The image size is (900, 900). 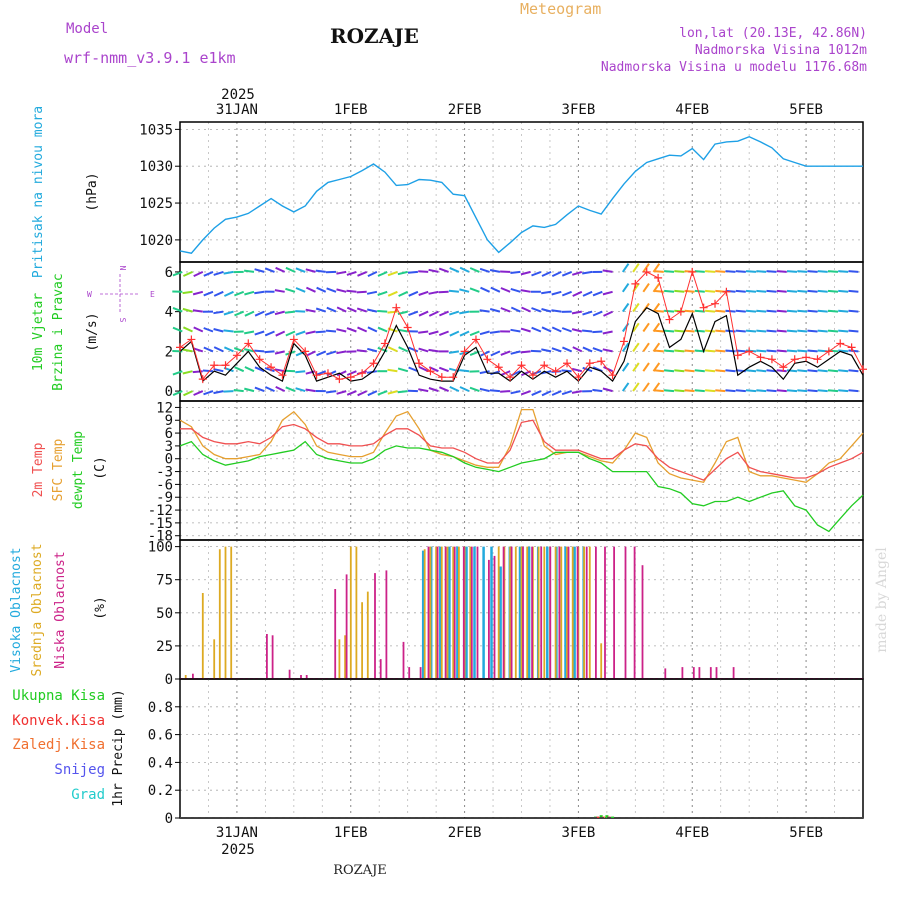 I want to click on bottom-day-label: 4FEB, so click(x=692, y=833).